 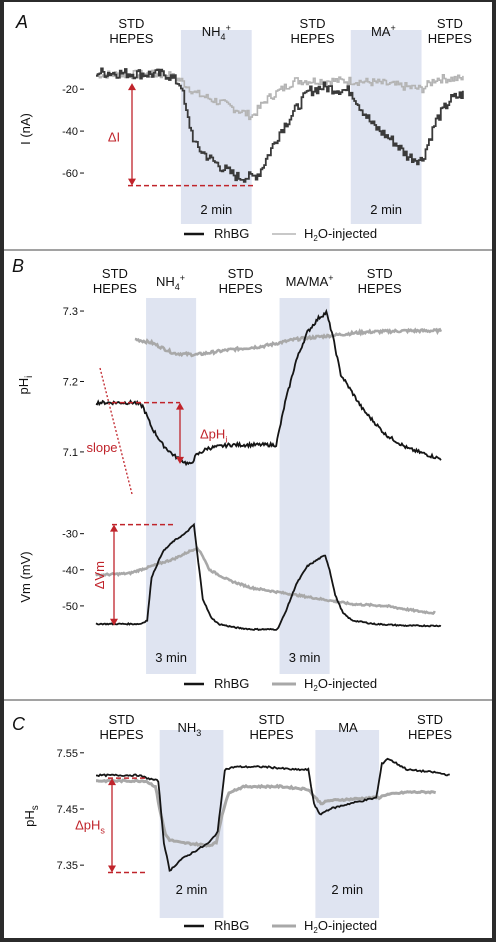 What do you see at coordinates (132, 182) in the screenshot?
I see `panel-a-delta-arrow-head-bottom` at bounding box center [132, 182].